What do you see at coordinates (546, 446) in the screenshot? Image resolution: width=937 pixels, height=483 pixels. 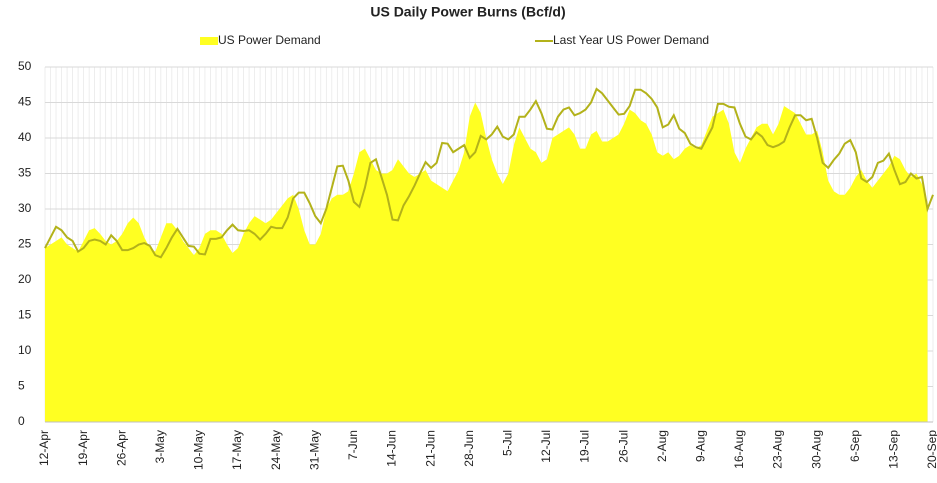 I see `x-tick-label: 12-Jul` at bounding box center [546, 446].